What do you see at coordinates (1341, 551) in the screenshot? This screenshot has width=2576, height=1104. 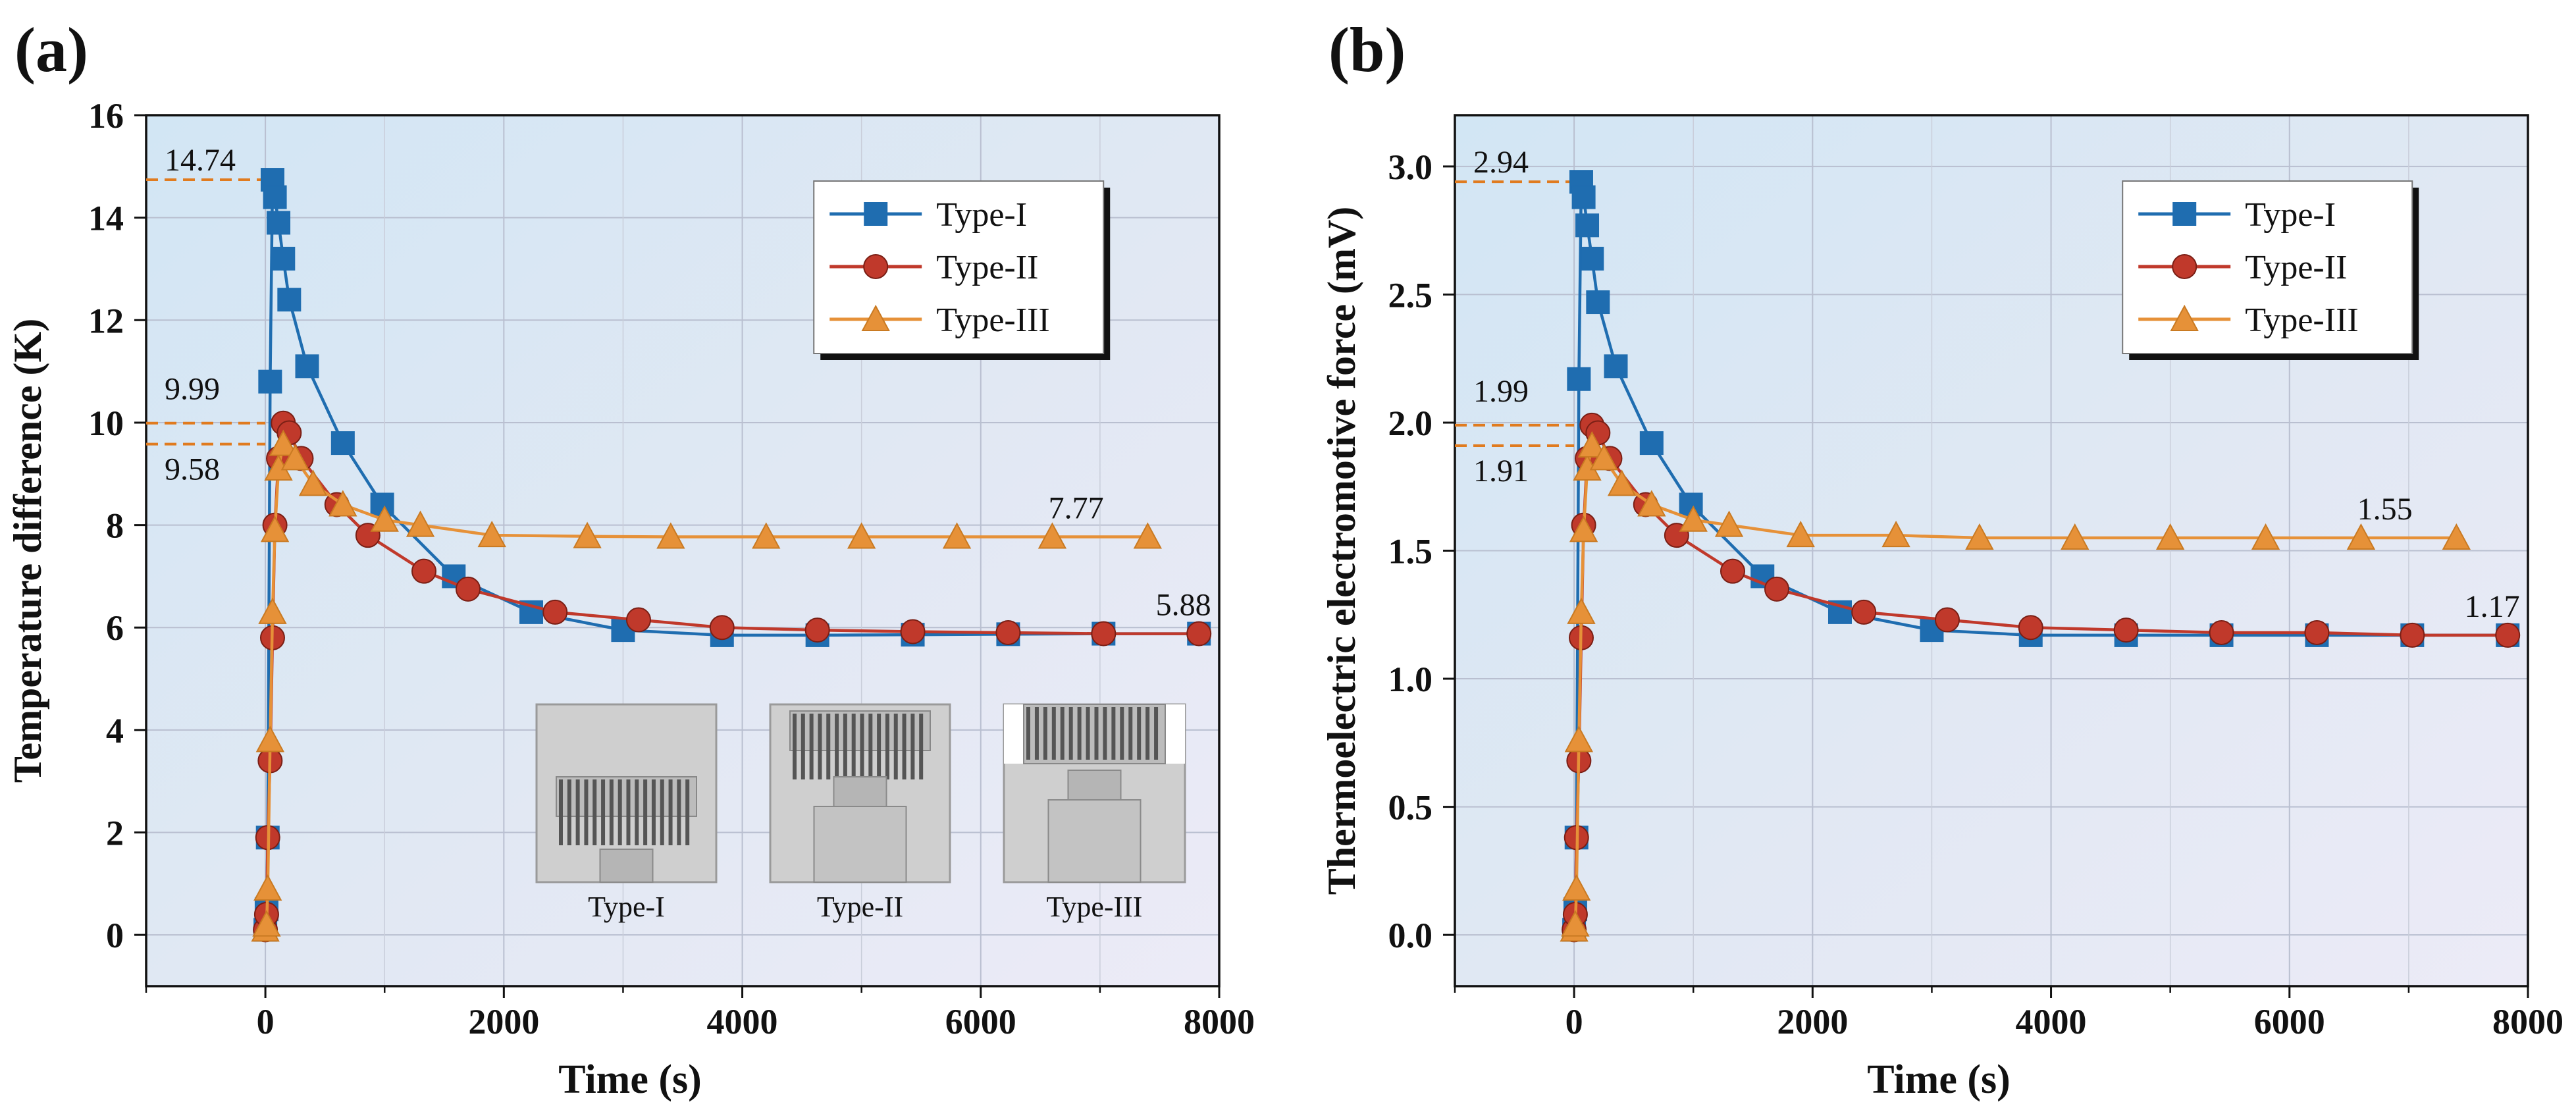 I see `y-axis-label: Thermoelectric electromotive force (mV)` at bounding box center [1341, 551].